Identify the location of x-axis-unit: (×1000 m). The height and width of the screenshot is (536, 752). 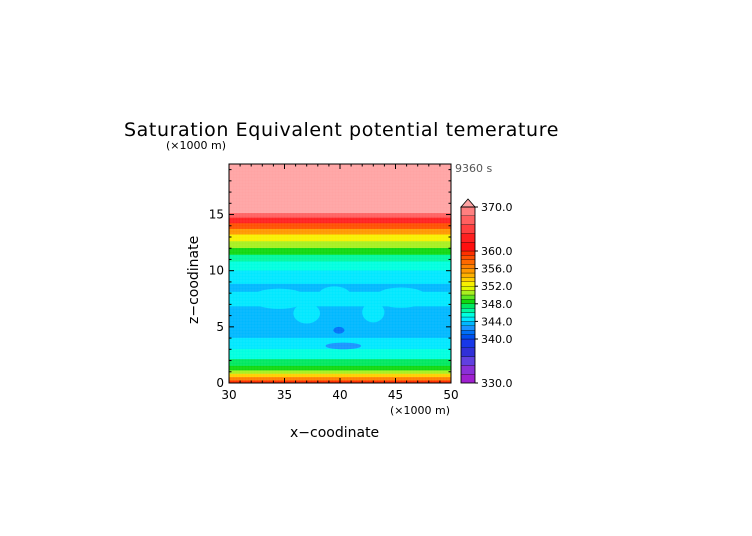
(420, 410).